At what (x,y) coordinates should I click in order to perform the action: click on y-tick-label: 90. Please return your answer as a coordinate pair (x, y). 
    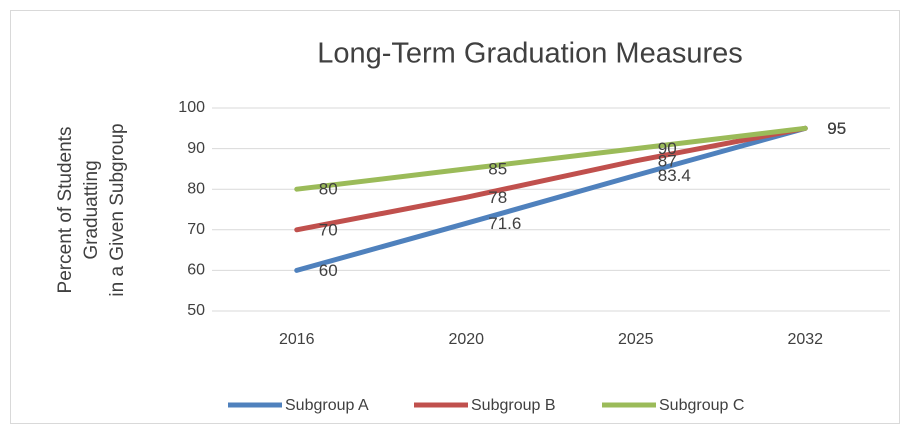
    Looking at the image, I should click on (196, 148).